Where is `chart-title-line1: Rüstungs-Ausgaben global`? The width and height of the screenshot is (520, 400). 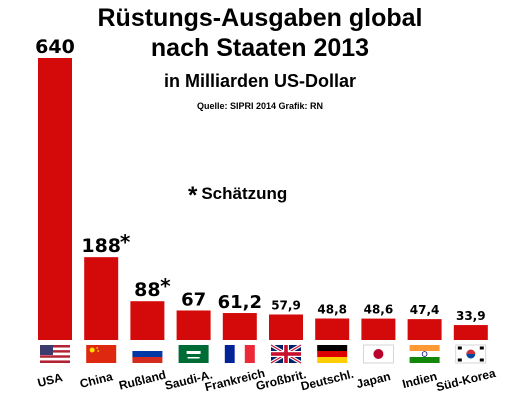 chart-title-line1: Rüstungs-Ausgaben global is located at coordinates (260, 18).